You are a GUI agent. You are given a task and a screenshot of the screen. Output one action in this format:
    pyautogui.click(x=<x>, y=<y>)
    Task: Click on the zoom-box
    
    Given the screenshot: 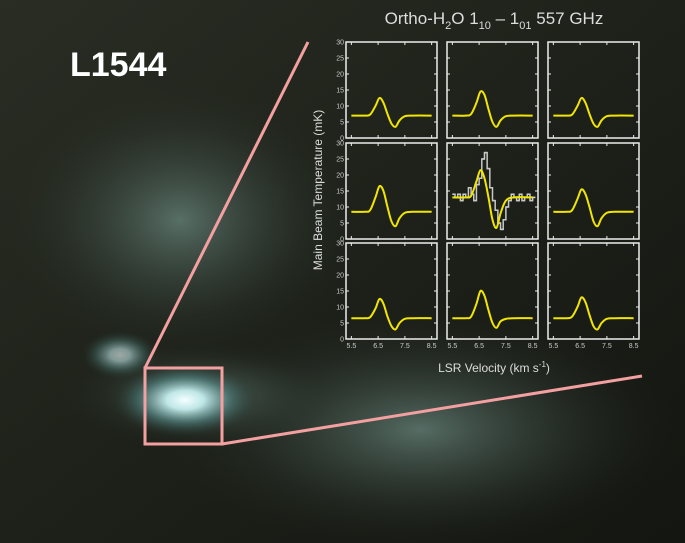 What is the action you would take?
    pyautogui.click(x=183, y=406)
    